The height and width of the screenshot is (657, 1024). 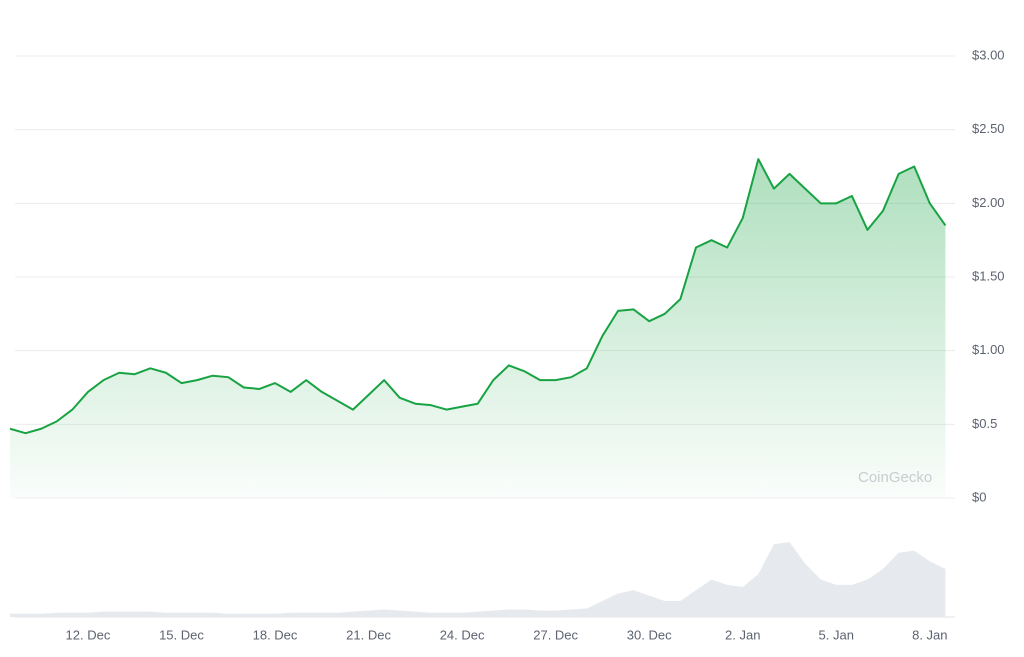 I want to click on x-tick-label: 24. Dec, so click(x=462, y=634).